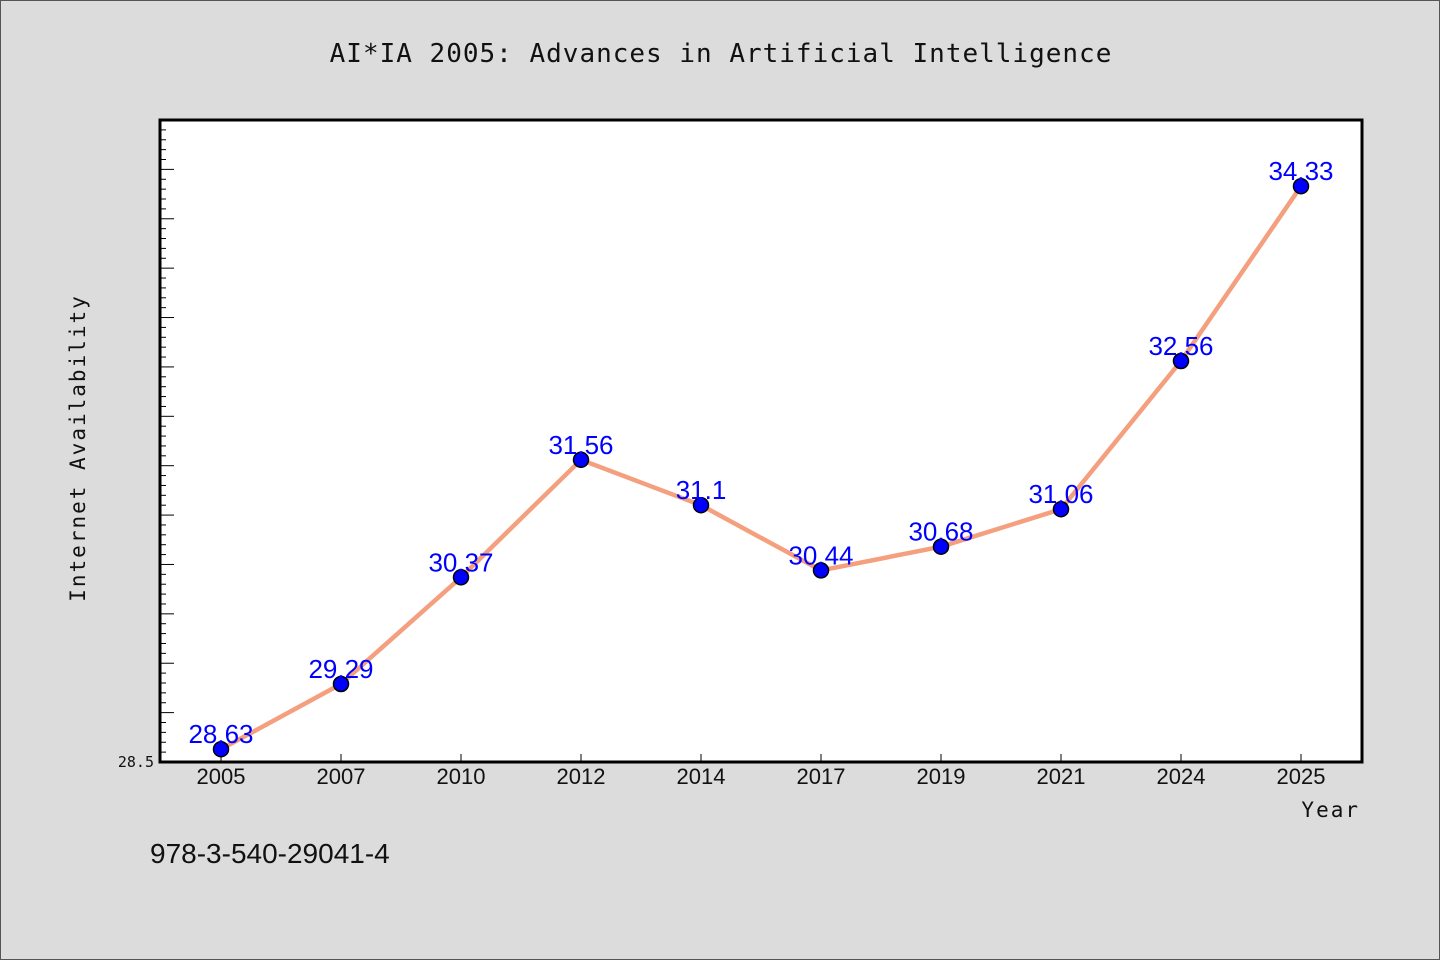 The width and height of the screenshot is (1440, 960). I want to click on x-tick-label-2005: 2005, so click(221, 776).